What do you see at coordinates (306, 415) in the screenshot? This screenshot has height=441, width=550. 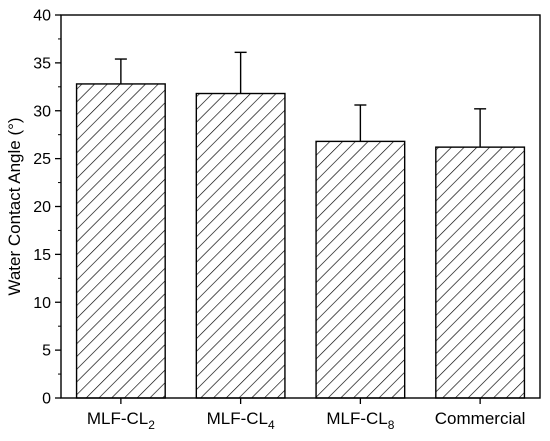 I see `x-axis: MLF-CL2 MLF-CL4 MLF-CL8 Commercial` at bounding box center [306, 415].